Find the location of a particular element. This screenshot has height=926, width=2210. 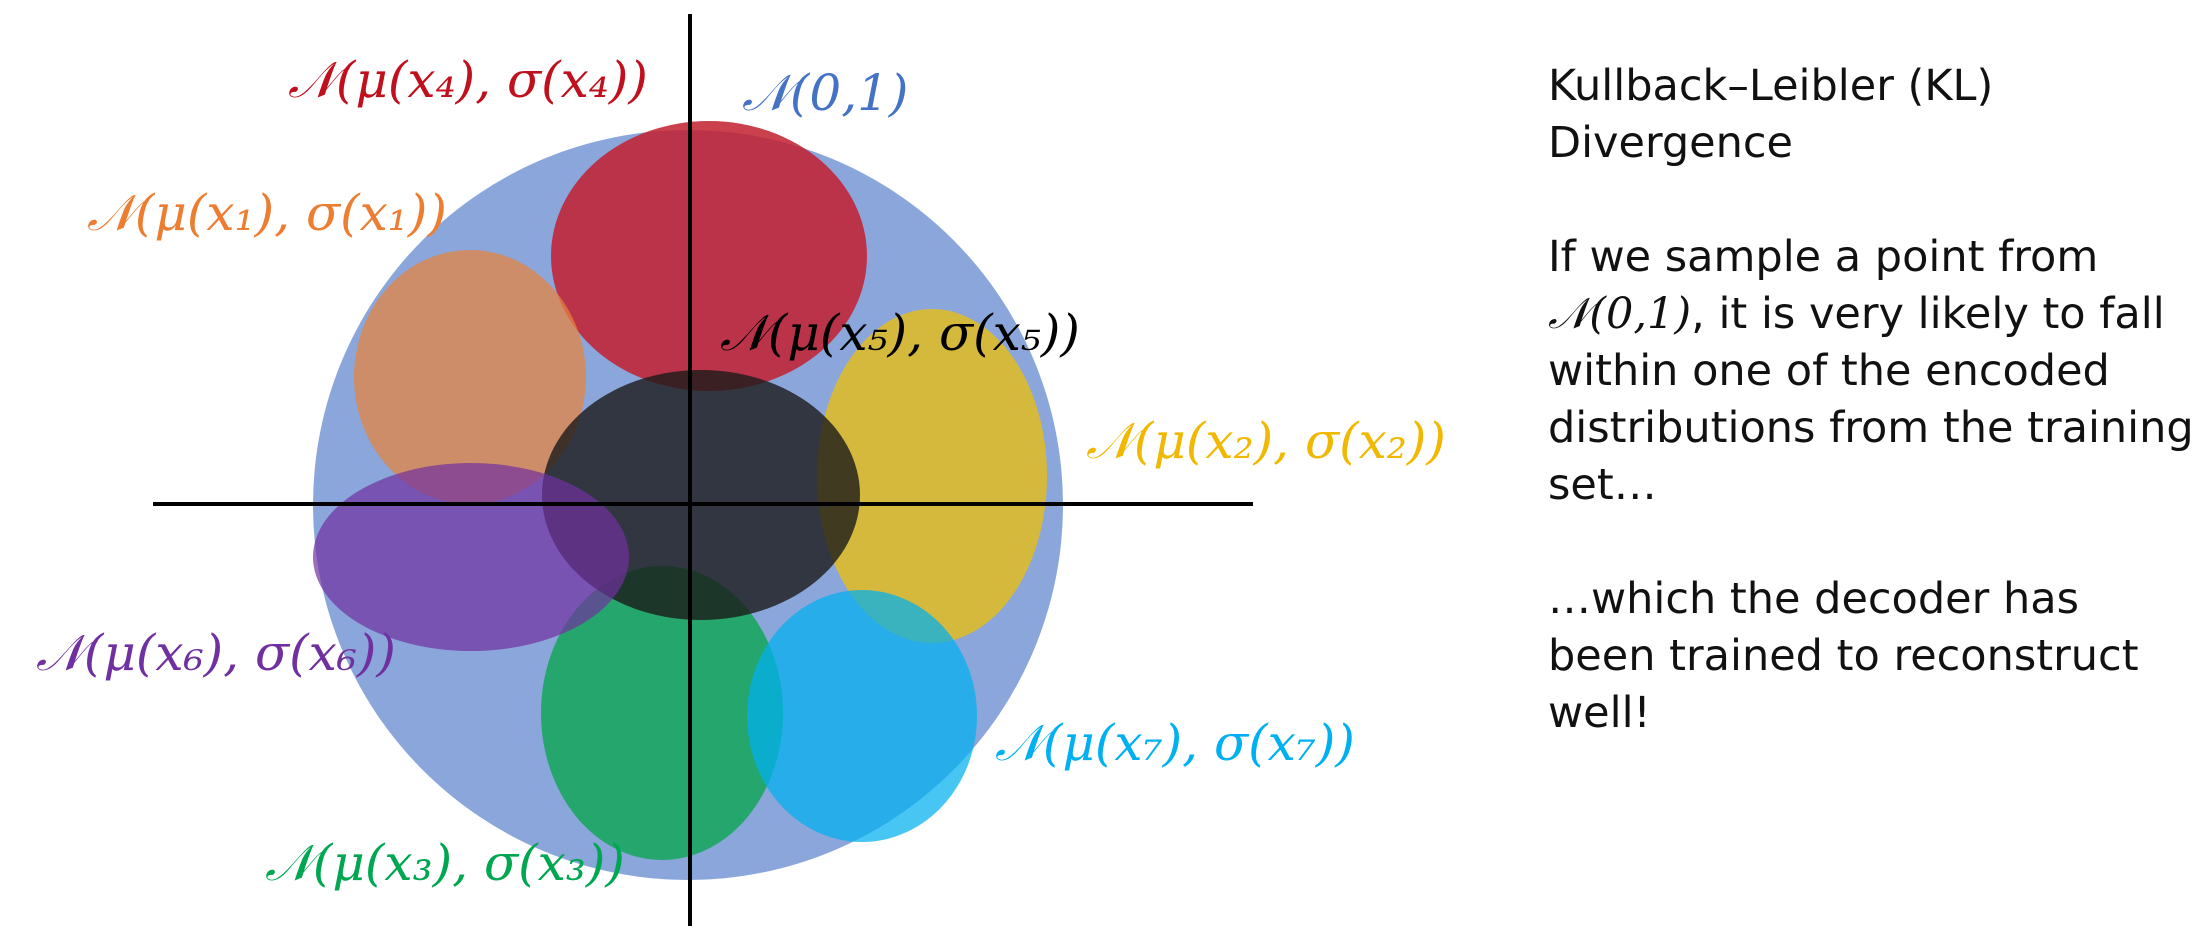

label-x5: 𝒩(μ(x₅), σ(x₅)) is located at coordinates (900, 333).